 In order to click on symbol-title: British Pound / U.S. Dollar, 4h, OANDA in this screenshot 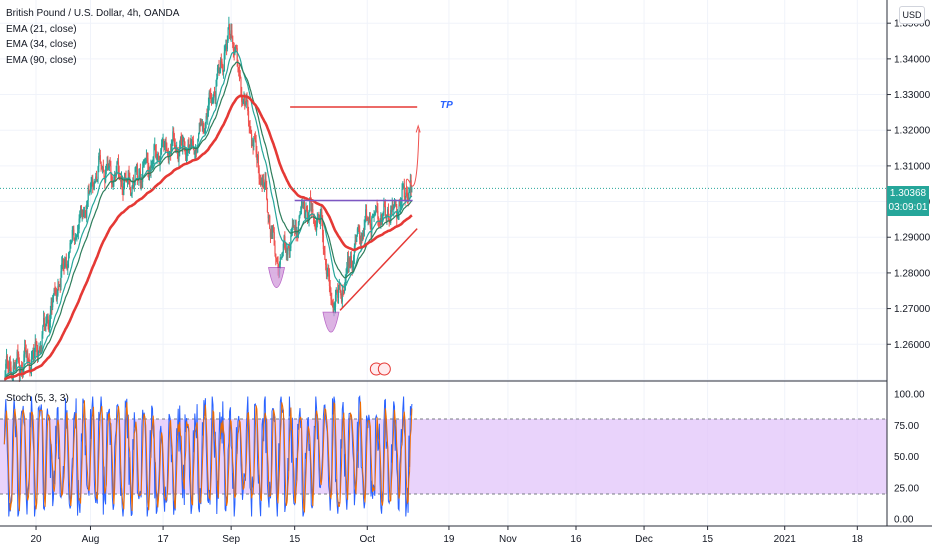, I will do `click(93, 13)`.